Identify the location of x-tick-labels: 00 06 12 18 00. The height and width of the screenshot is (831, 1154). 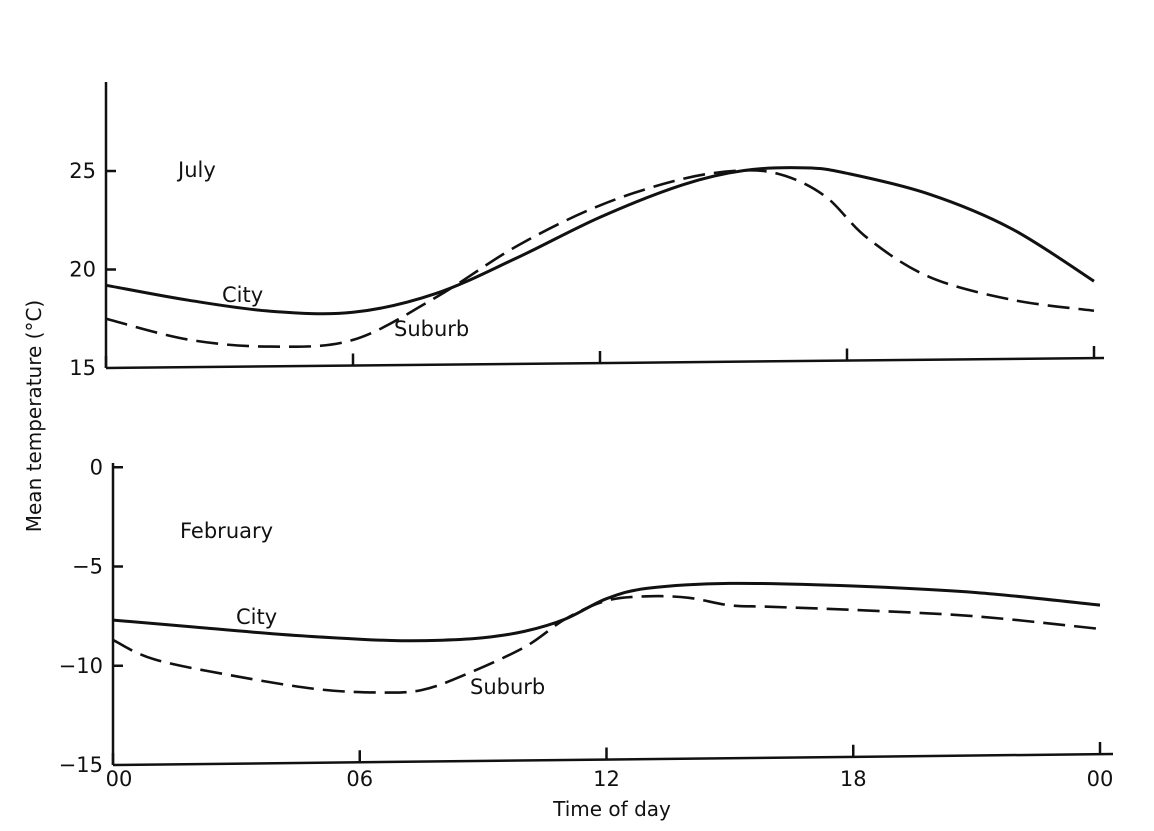
(610, 779).